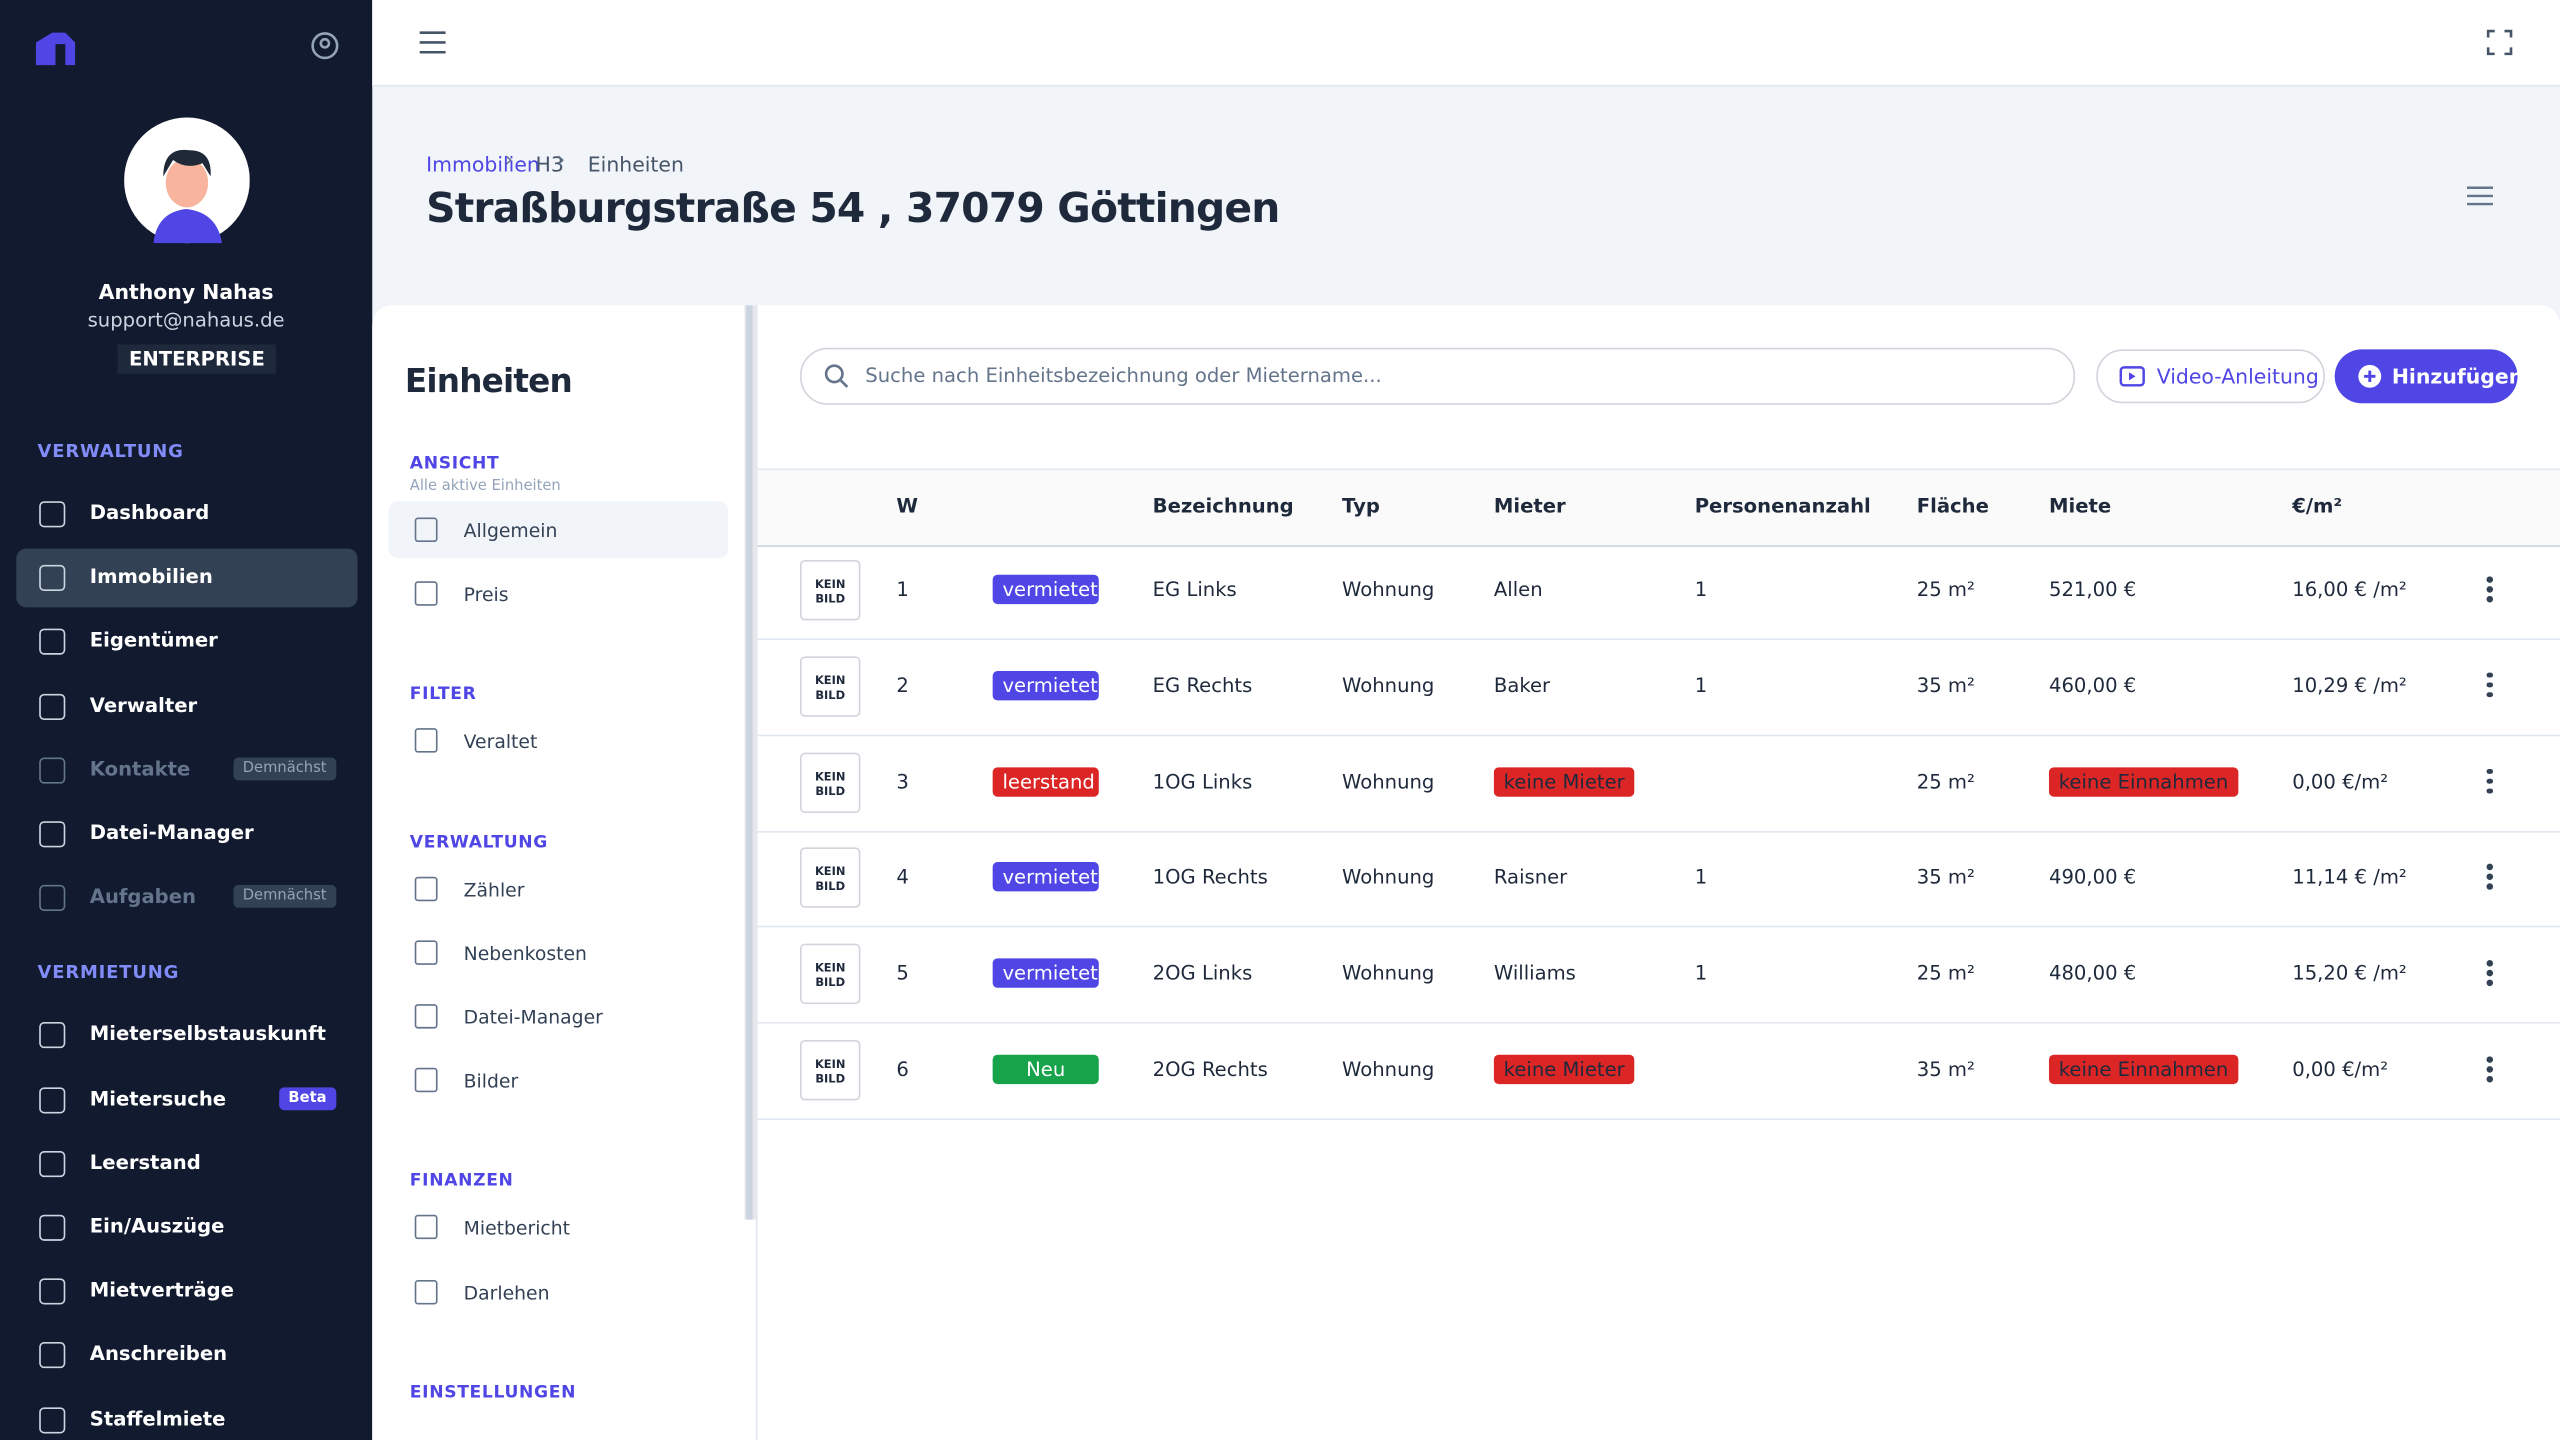 The height and width of the screenshot is (1440, 2560). Describe the element at coordinates (2080, 506) in the screenshot. I see `column-header: Miete` at that location.